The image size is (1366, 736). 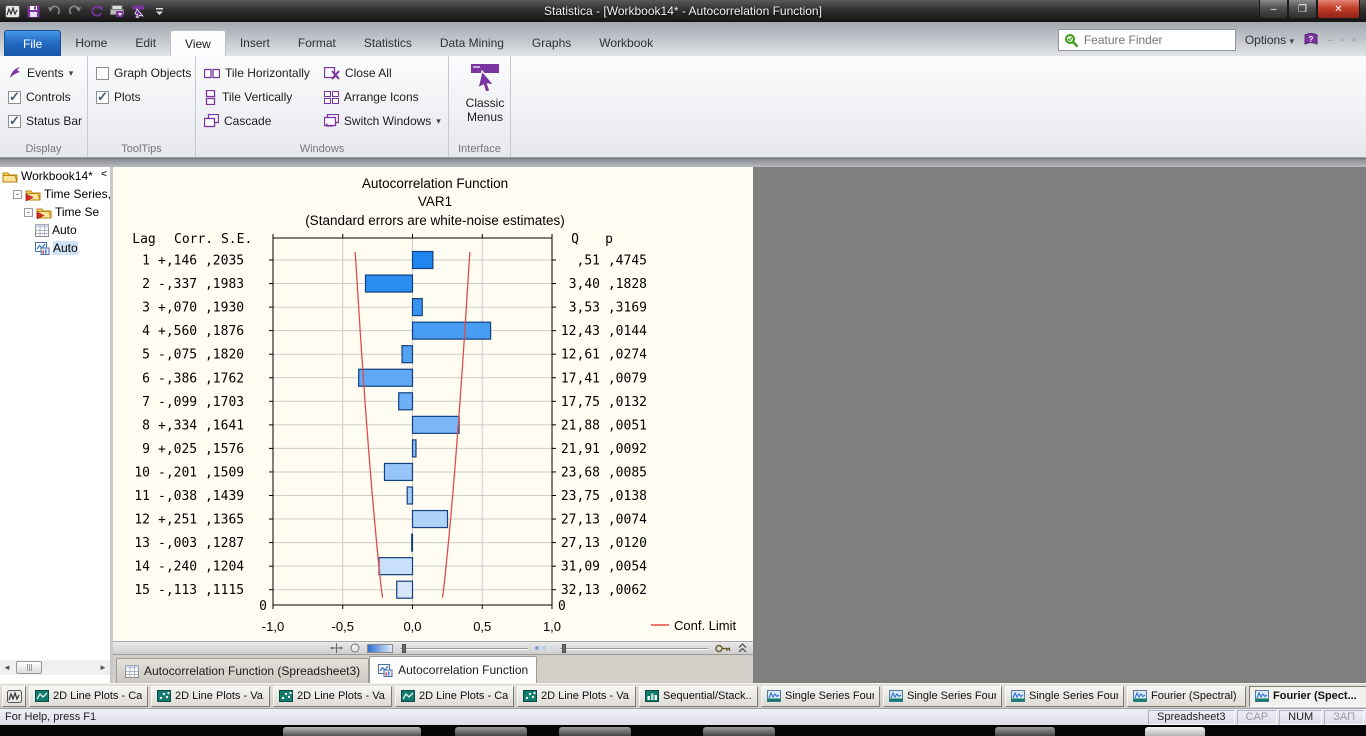 What do you see at coordinates (257, 121) in the screenshot?
I see `cascade-button: Cascade` at bounding box center [257, 121].